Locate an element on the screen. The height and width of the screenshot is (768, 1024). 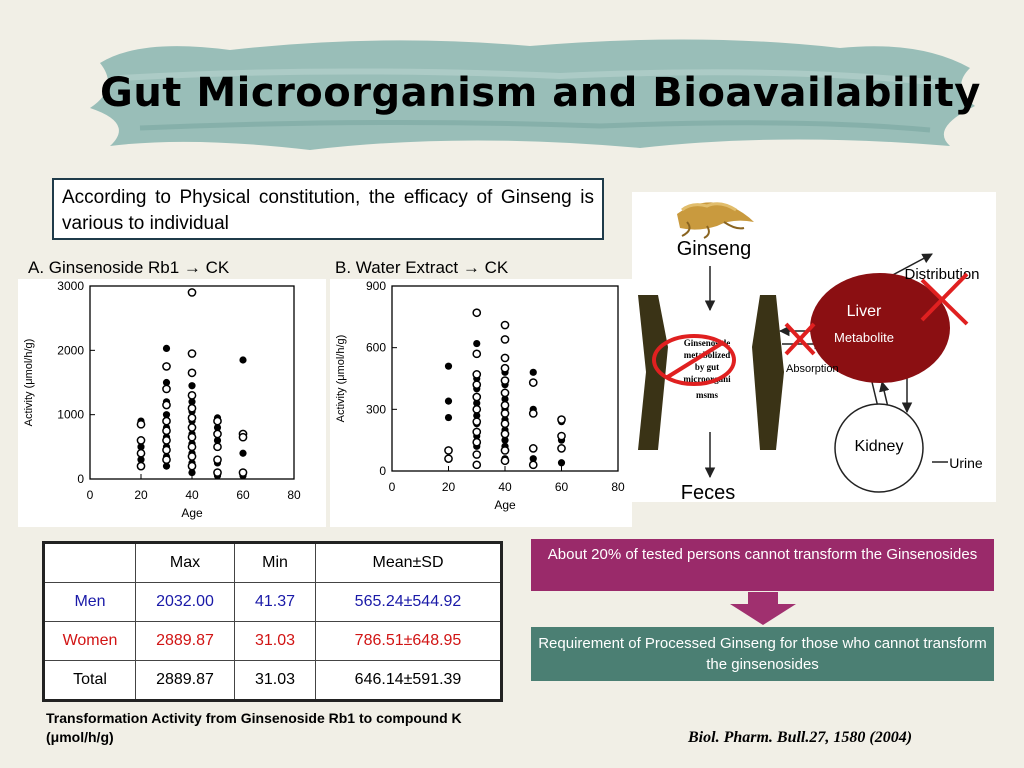
table-header-cell: Mean±SD is located at coordinates (408, 562).